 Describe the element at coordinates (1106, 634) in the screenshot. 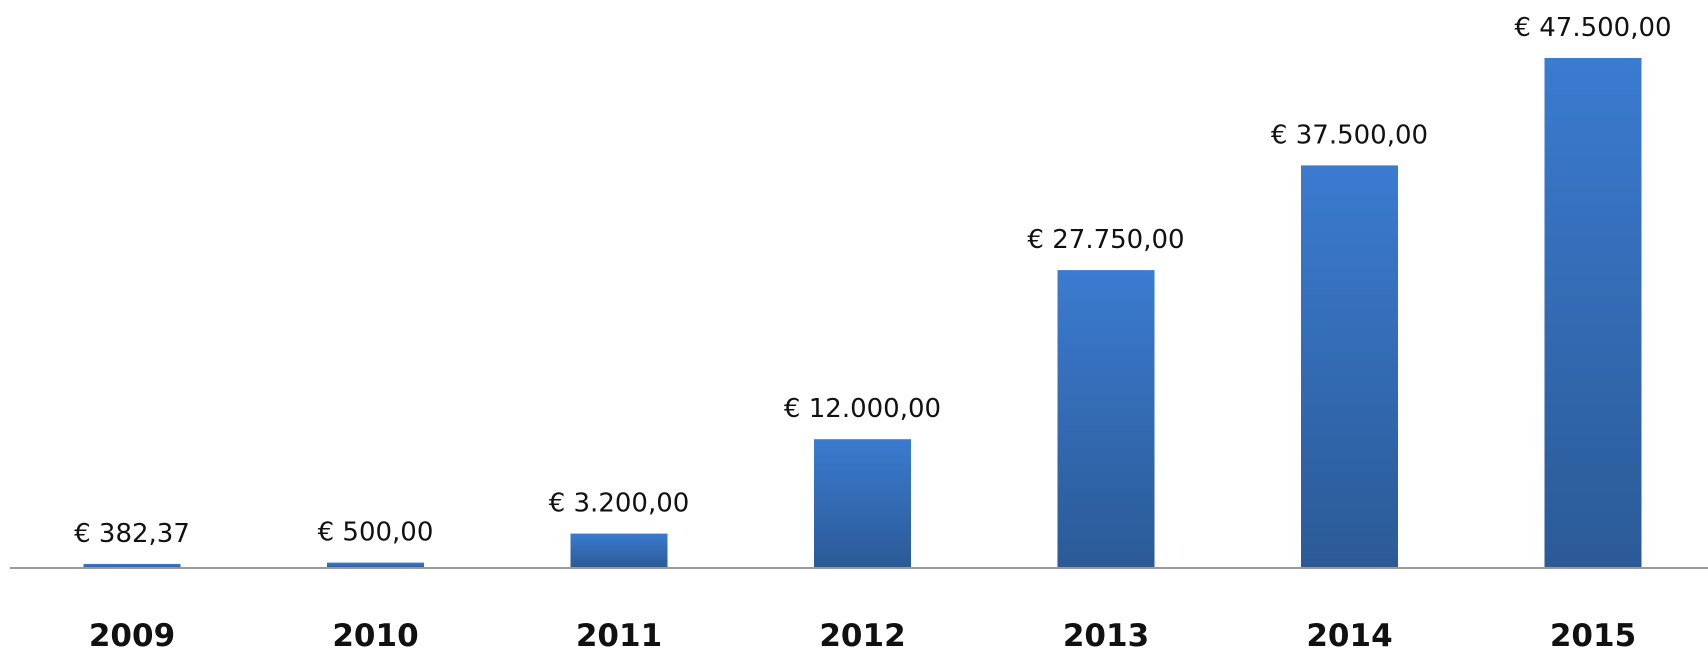

I see `x-tick-label-2013: 2013` at that location.